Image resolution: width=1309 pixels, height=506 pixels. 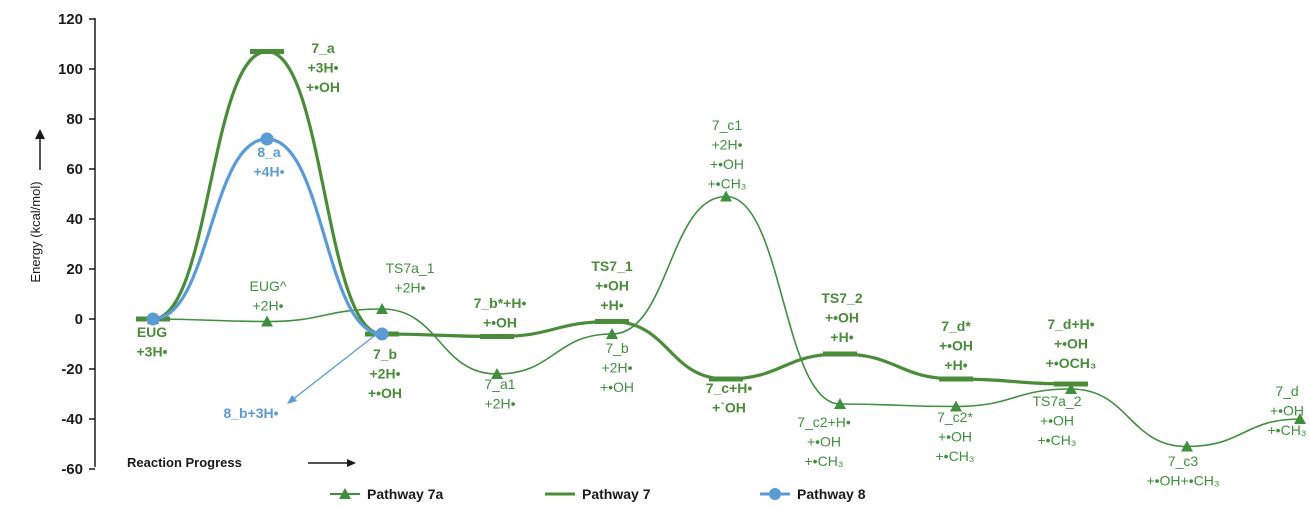 What do you see at coordinates (409, 278) in the screenshot?
I see `point-annotation: TS7a_1 +2H•` at bounding box center [409, 278].